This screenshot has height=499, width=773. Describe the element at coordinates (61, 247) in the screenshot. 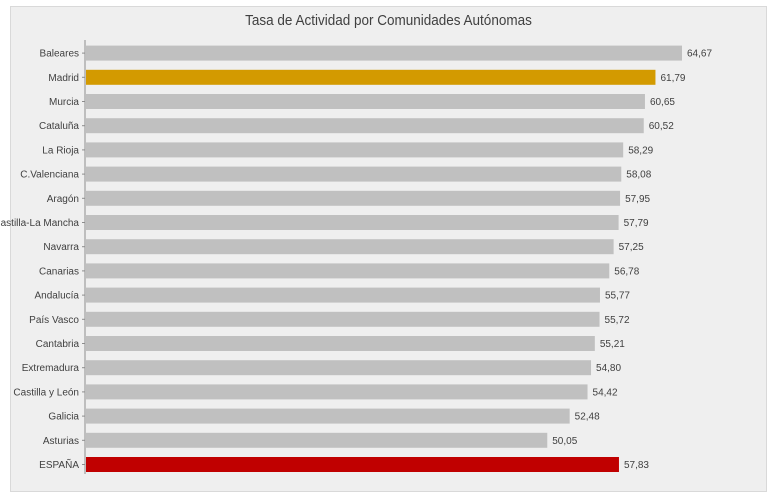

I see `category-label-navarra: Navarra` at that location.